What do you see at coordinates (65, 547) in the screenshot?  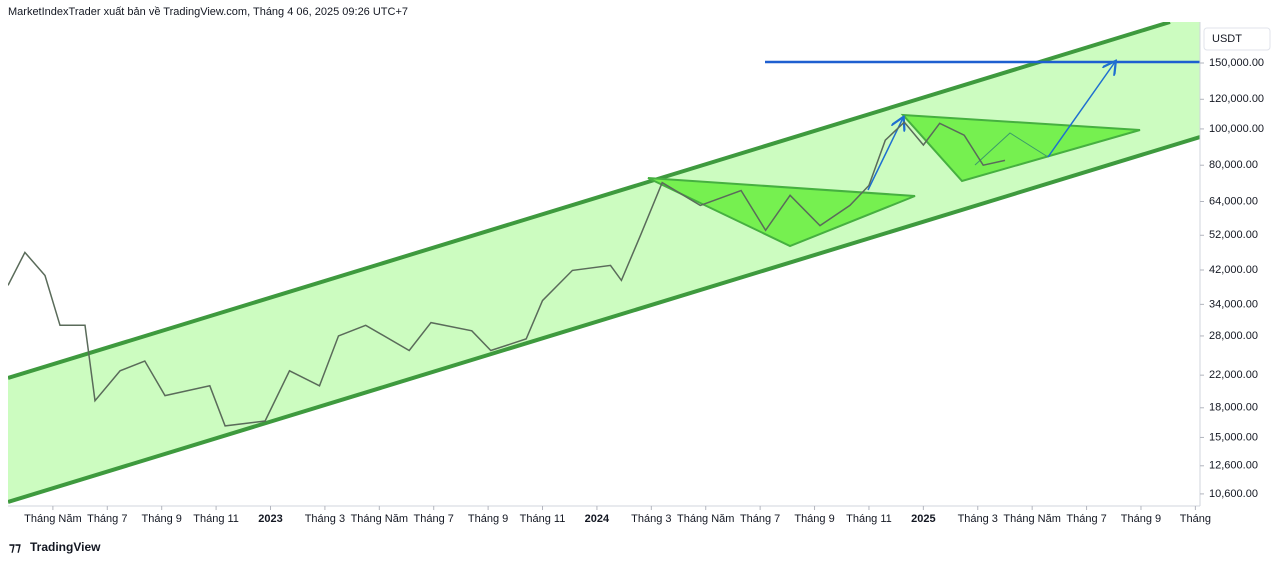 I see `brand: TradingView` at bounding box center [65, 547].